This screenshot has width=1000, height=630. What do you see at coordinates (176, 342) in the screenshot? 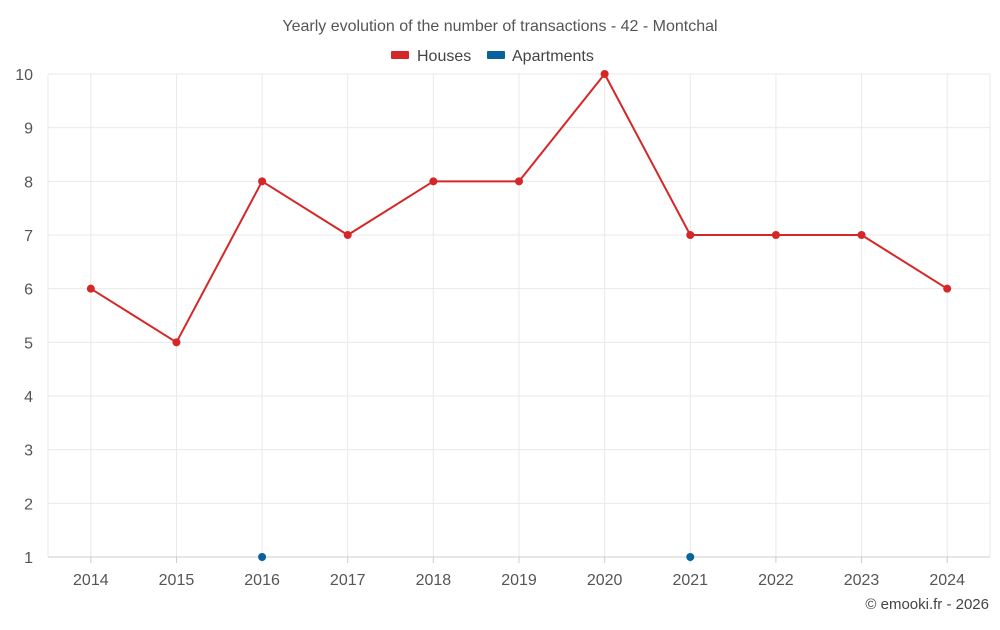
I see `data-point-houses-2015` at bounding box center [176, 342].